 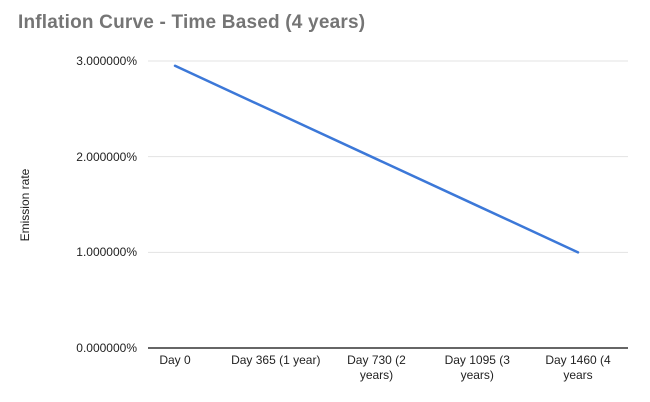 I want to click on x-tick-label: Day 1095 (3 years), so click(x=477, y=367).